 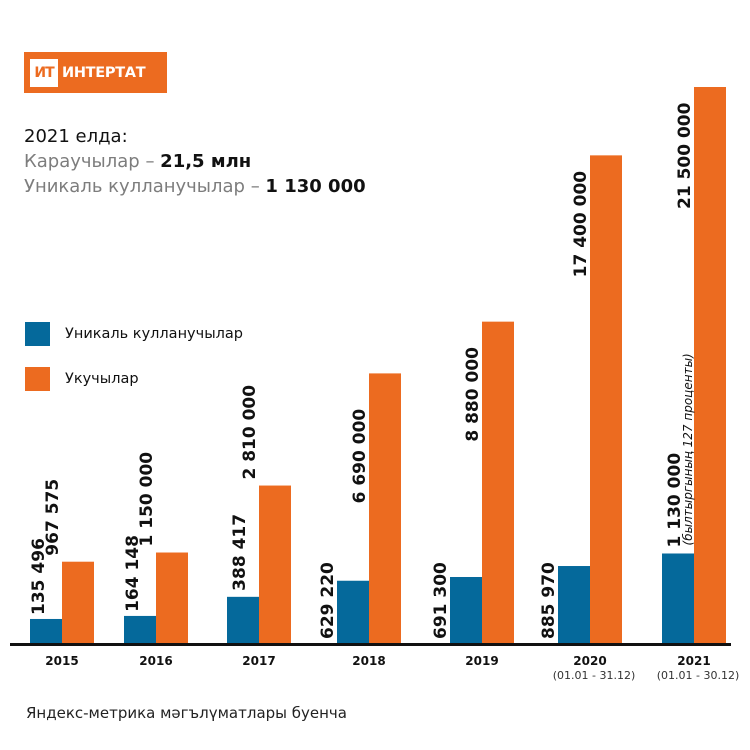 I want to click on bar-readers-2019, so click(x=498, y=482).